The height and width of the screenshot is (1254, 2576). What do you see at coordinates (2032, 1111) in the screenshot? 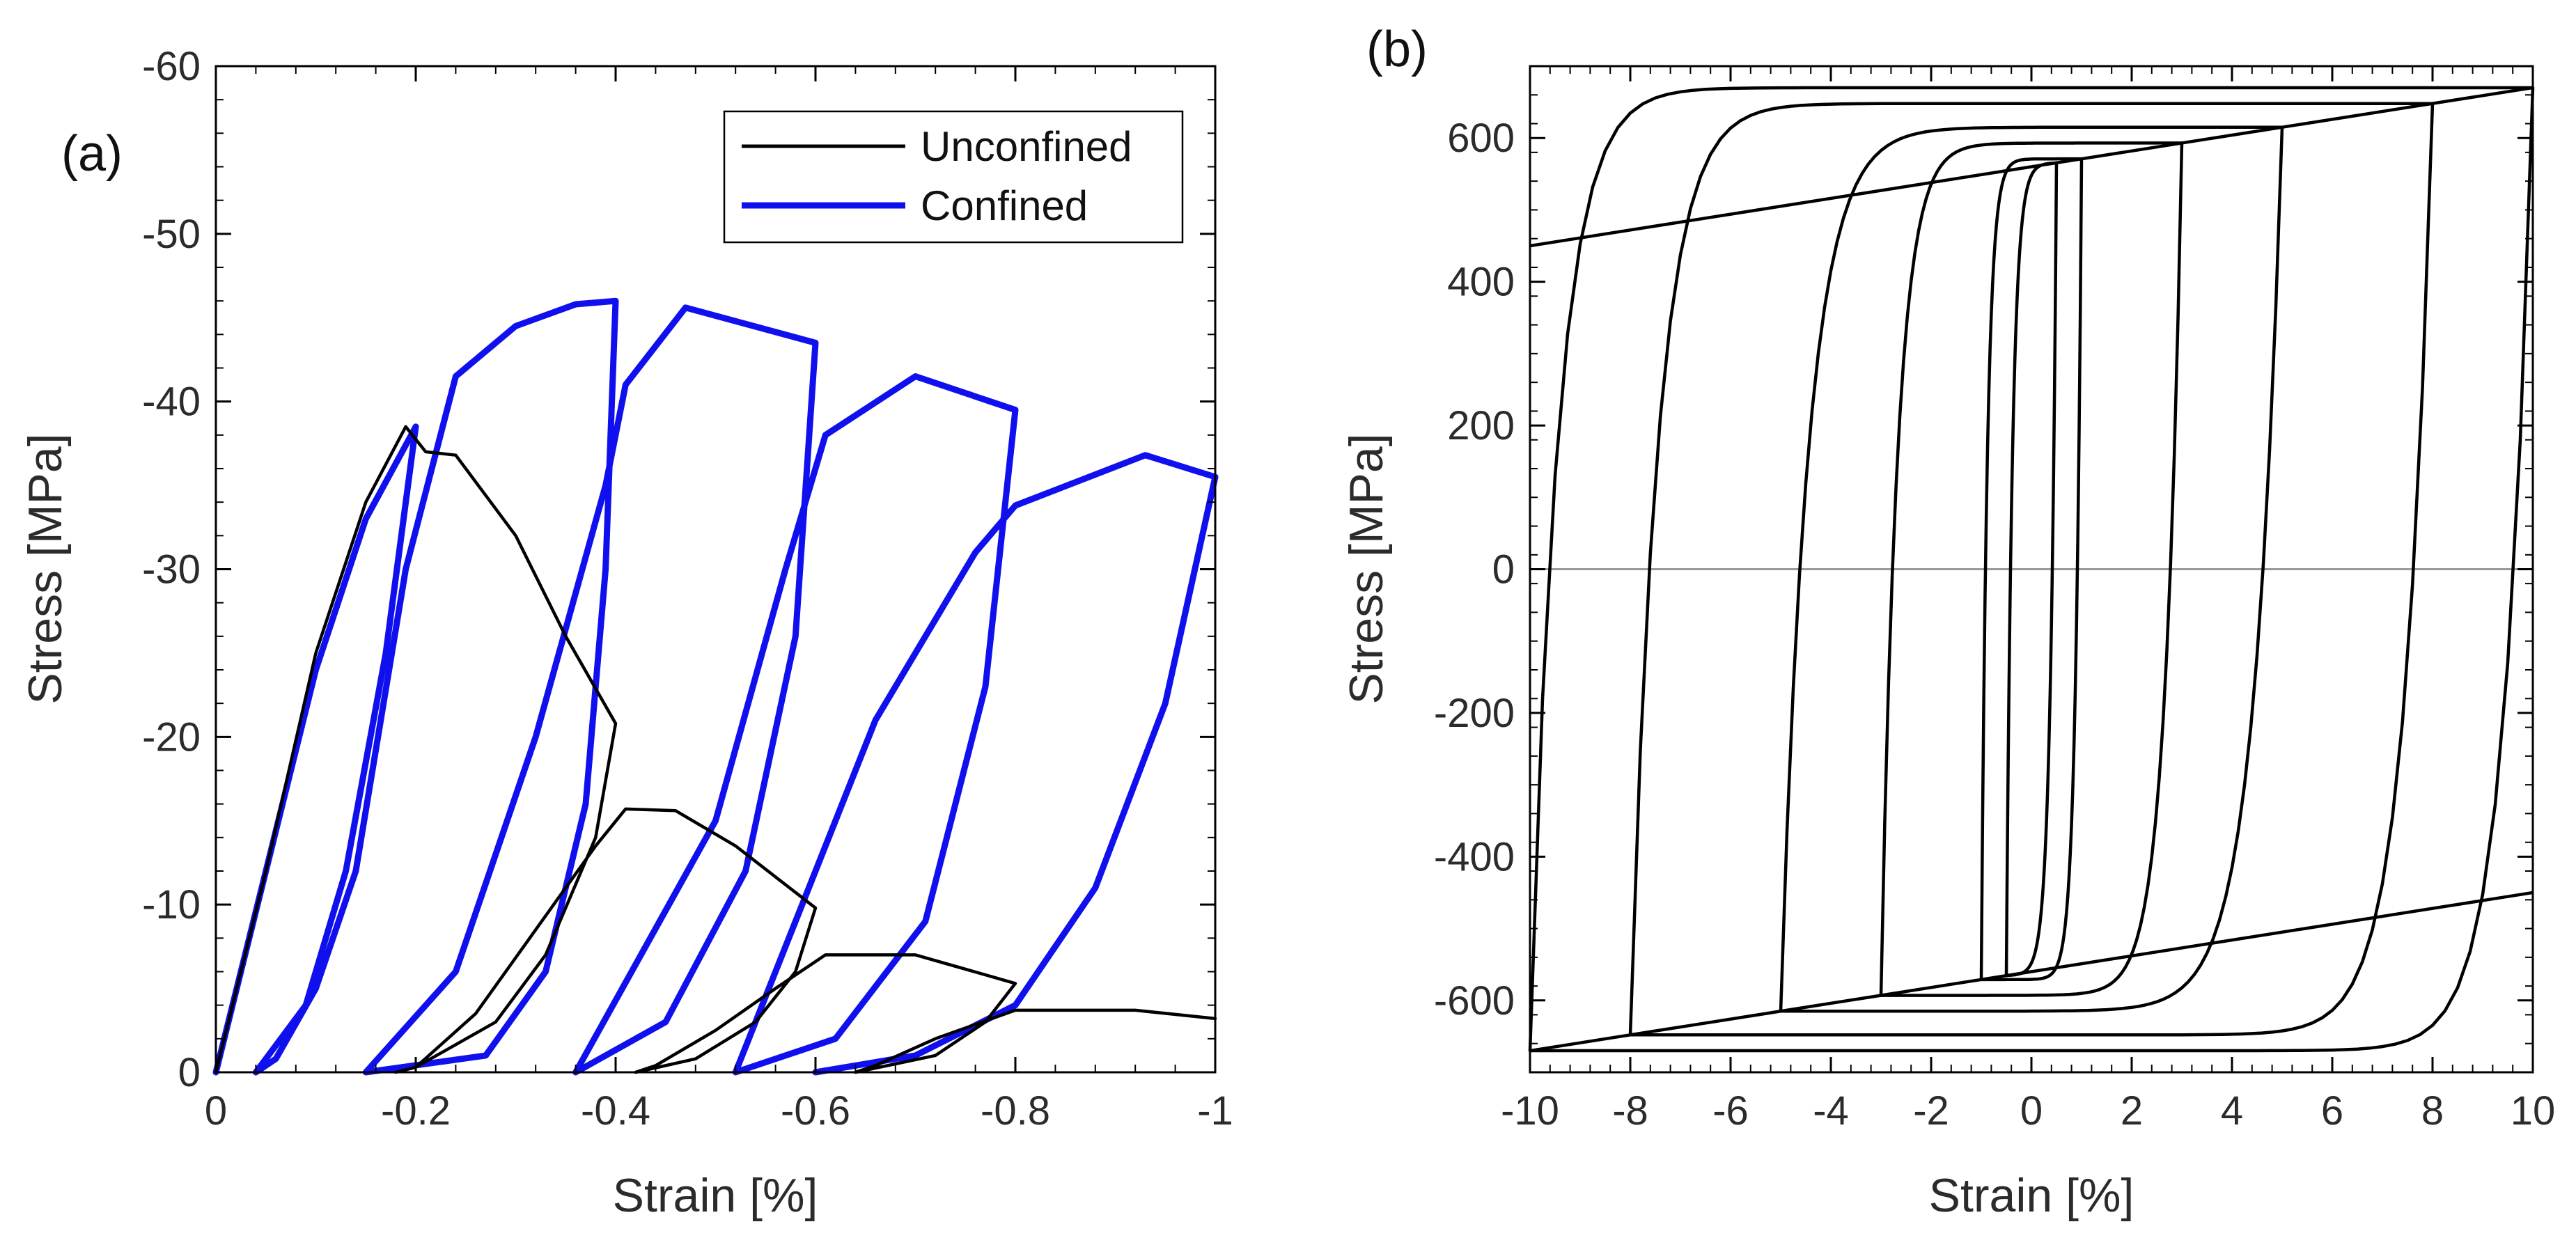
I see `panel-b-x-tick-label: 0` at bounding box center [2032, 1111].